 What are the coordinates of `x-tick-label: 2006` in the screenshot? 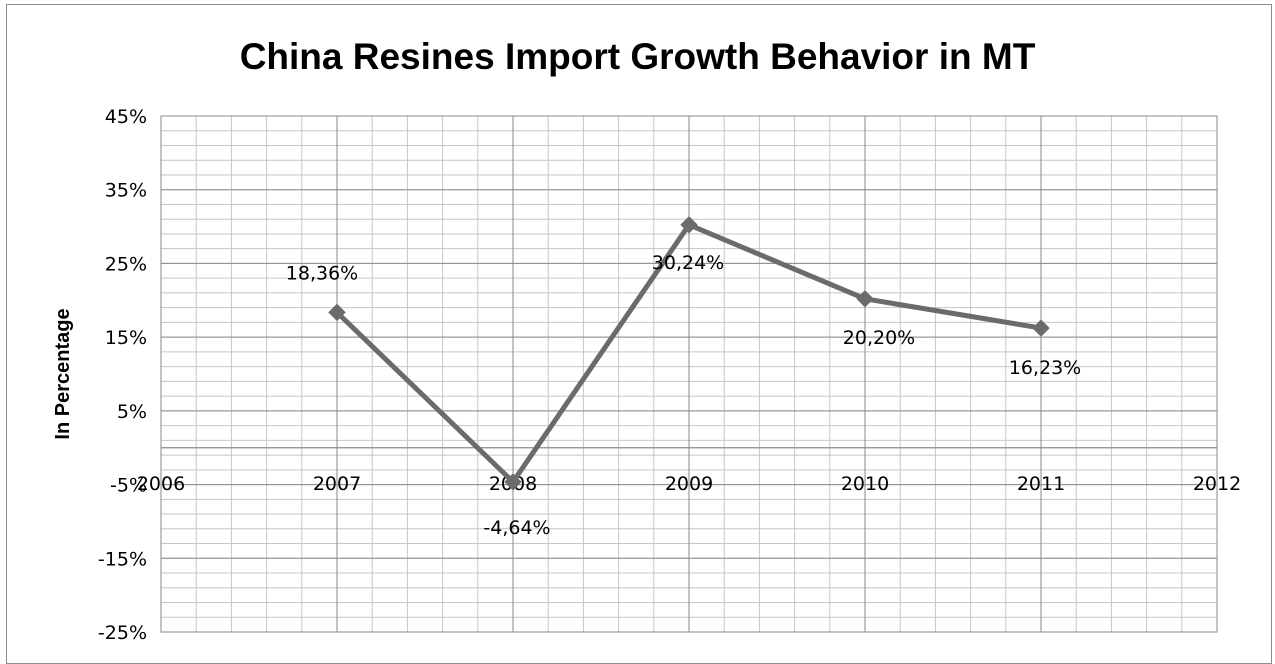 It's located at (161, 484).